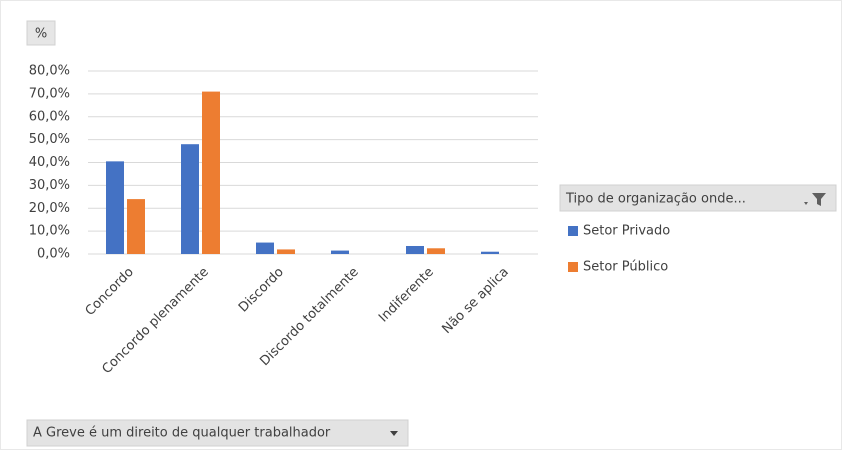 The width and height of the screenshot is (842, 450). I want to click on dropdown-arrow, so click(394, 433).